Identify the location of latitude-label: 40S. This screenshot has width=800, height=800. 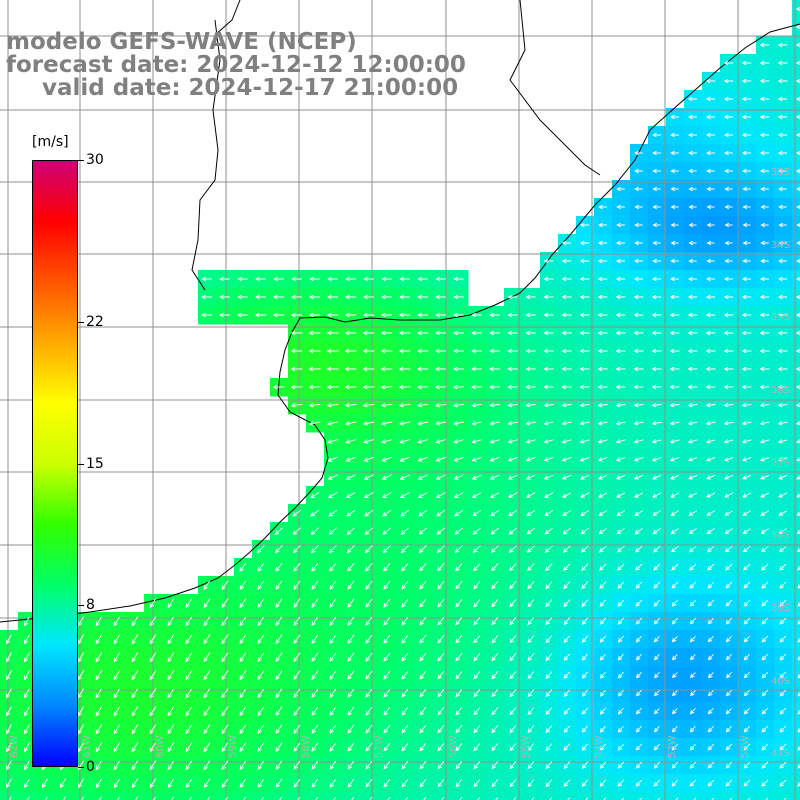
(780, 681).